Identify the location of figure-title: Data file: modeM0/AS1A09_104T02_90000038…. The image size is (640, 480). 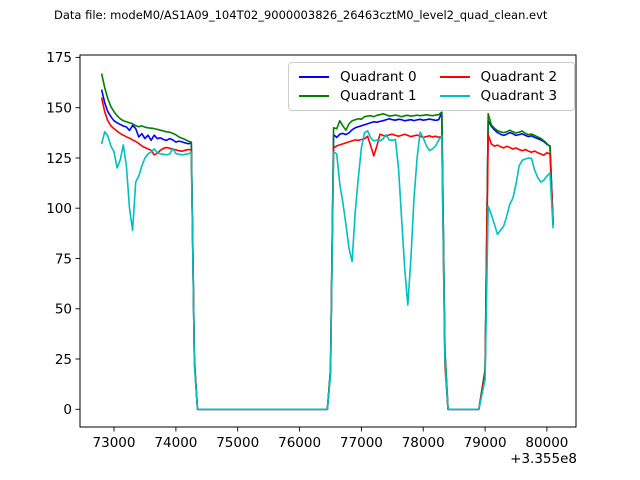
(301, 15).